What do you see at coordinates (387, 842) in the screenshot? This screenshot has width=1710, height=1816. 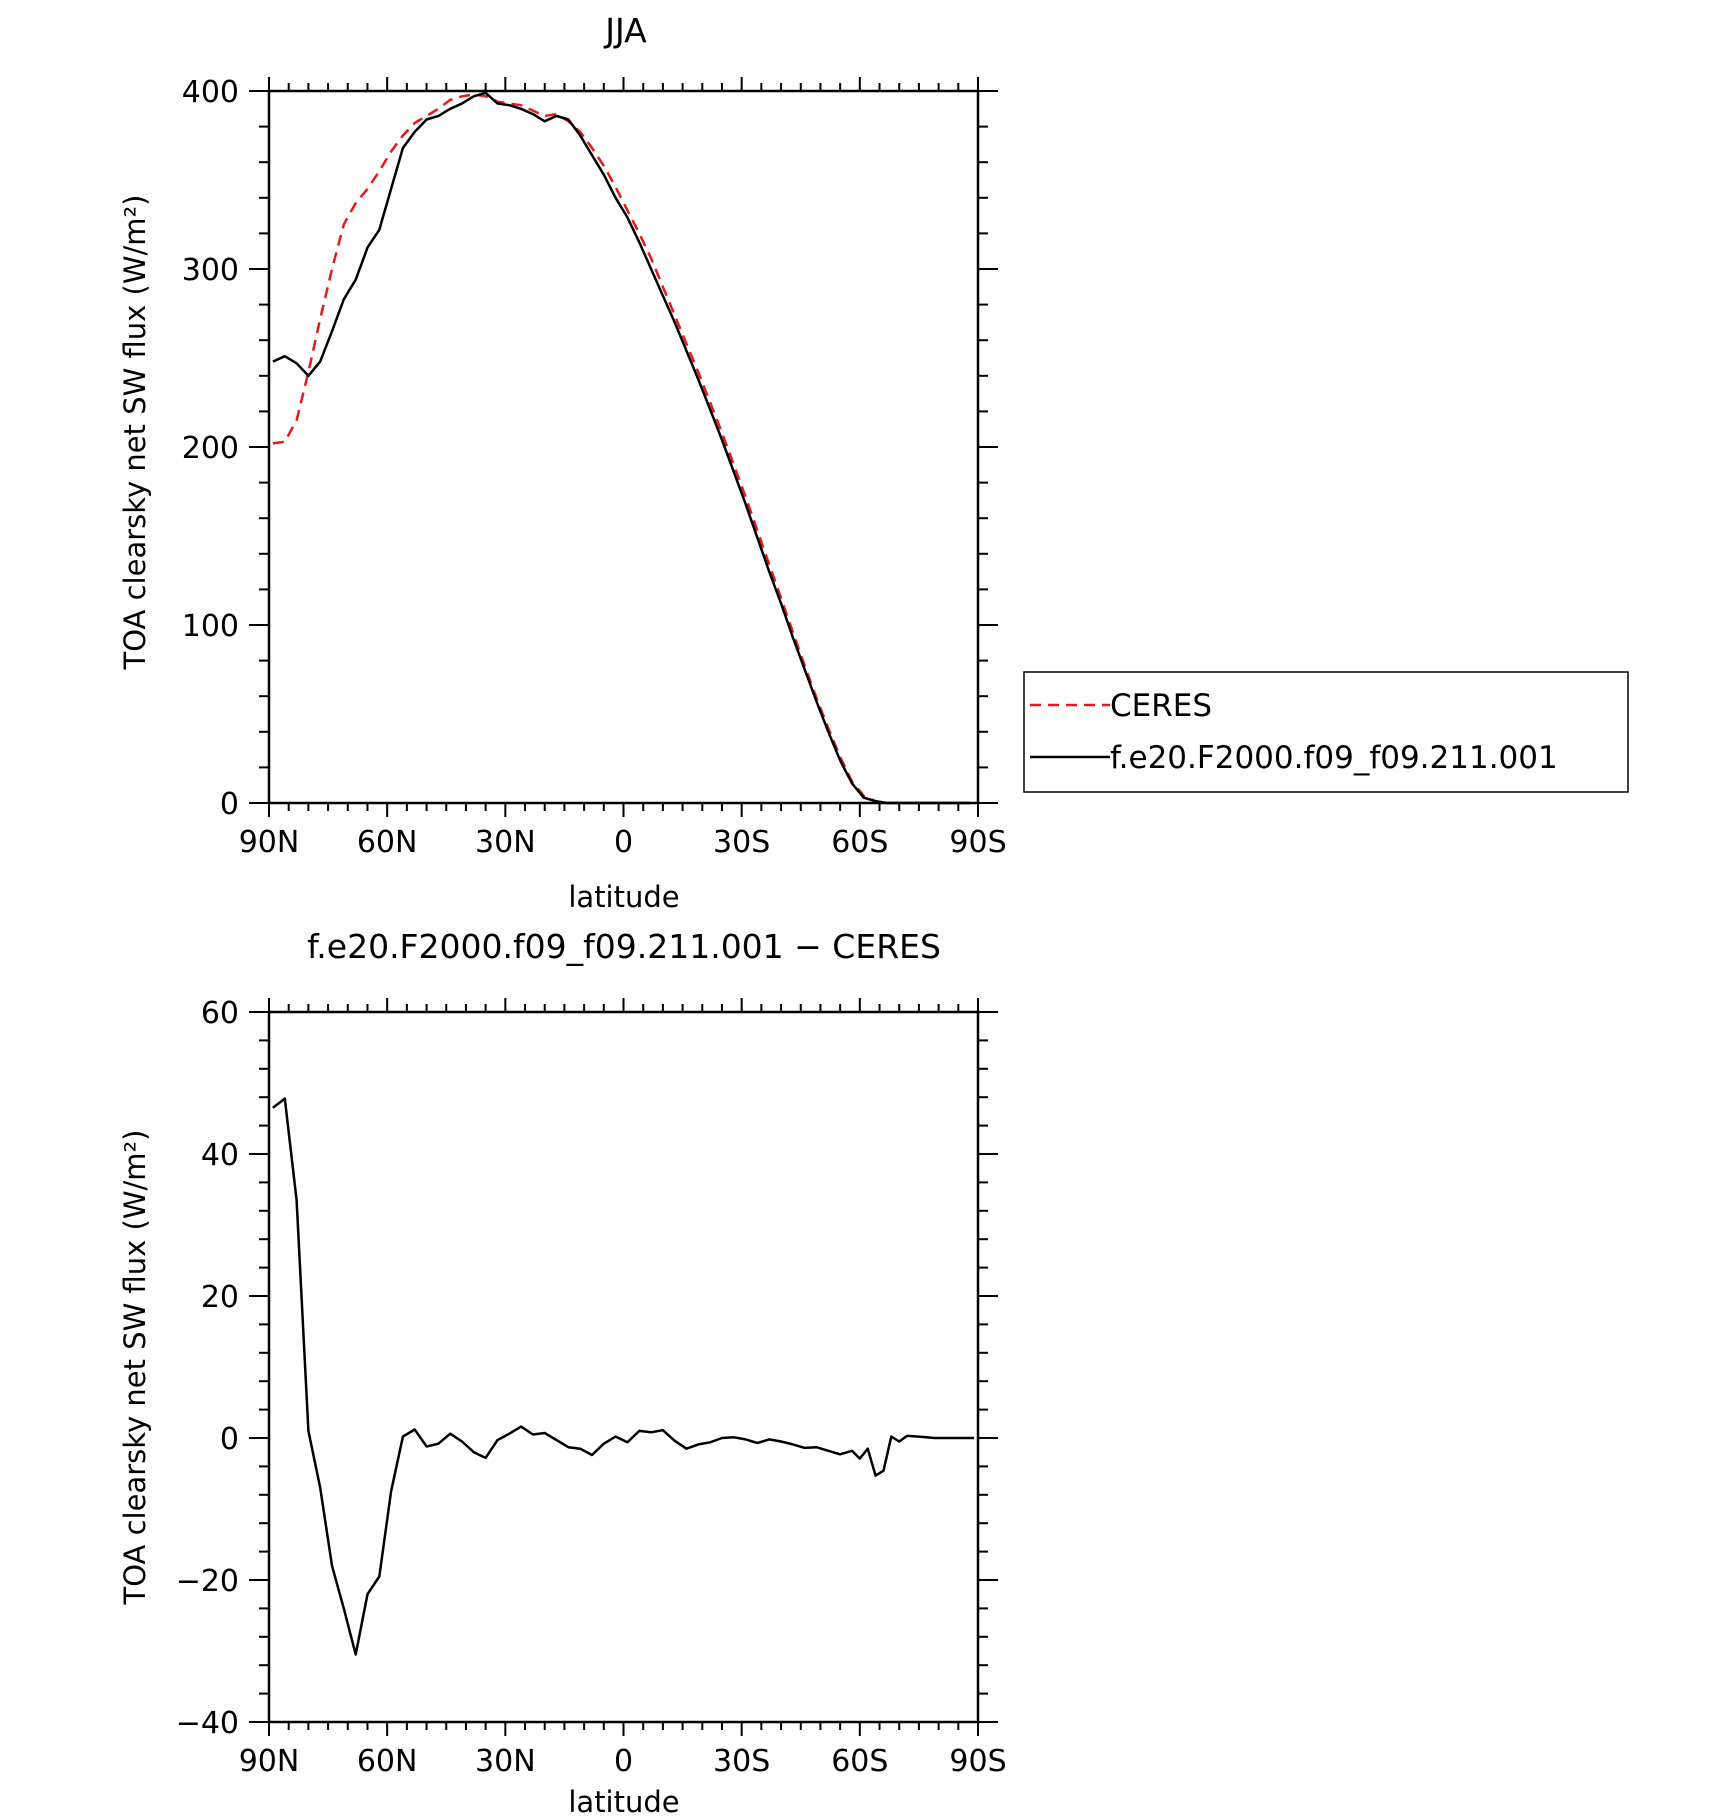 I see `top-x-tick-label: 60N` at bounding box center [387, 842].